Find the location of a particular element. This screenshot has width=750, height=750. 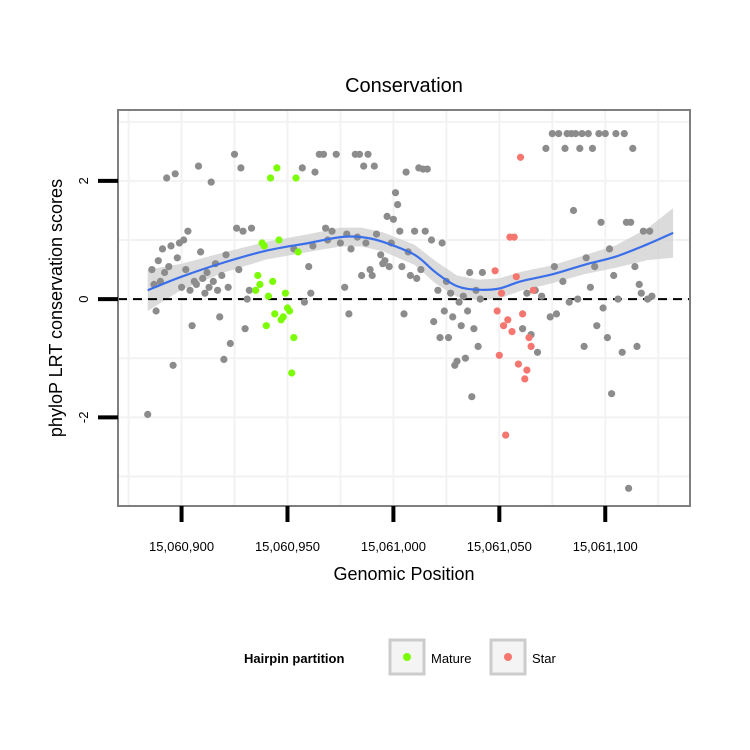

x-tick-label: 15,061,000 is located at coordinates (393, 546).